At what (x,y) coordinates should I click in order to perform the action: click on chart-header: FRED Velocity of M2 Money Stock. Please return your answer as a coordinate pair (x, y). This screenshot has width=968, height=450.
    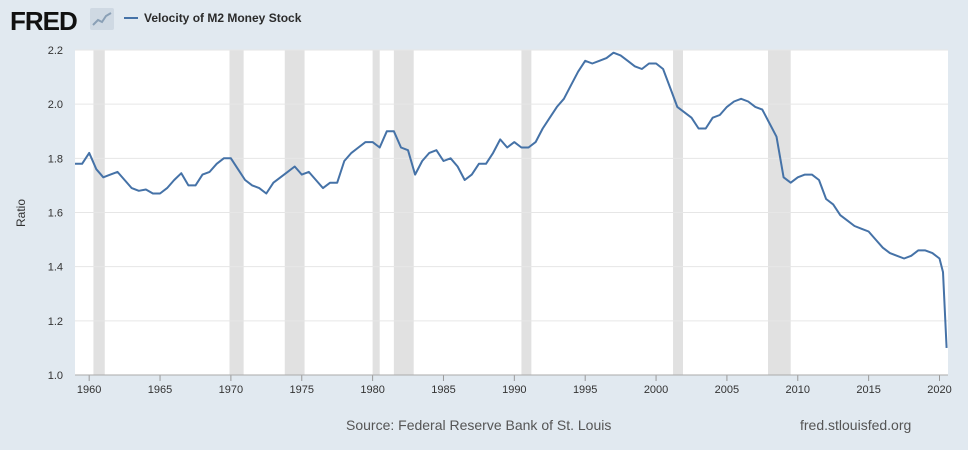
    Looking at the image, I should click on (484, 20).